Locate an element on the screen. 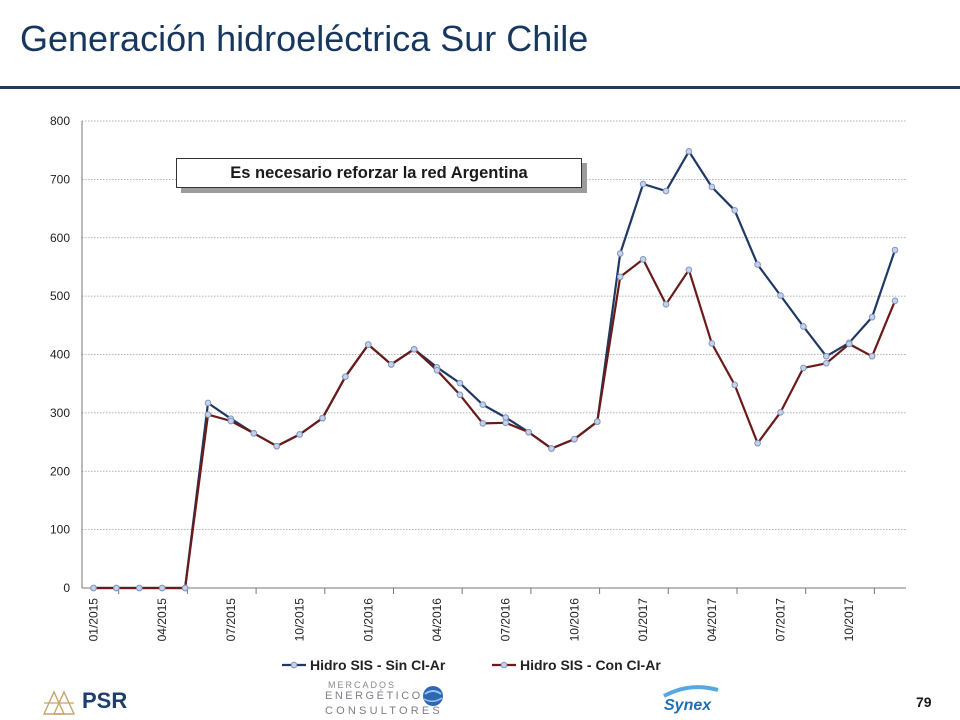  x-tick-label: 10/2016 is located at coordinates (574, 620).